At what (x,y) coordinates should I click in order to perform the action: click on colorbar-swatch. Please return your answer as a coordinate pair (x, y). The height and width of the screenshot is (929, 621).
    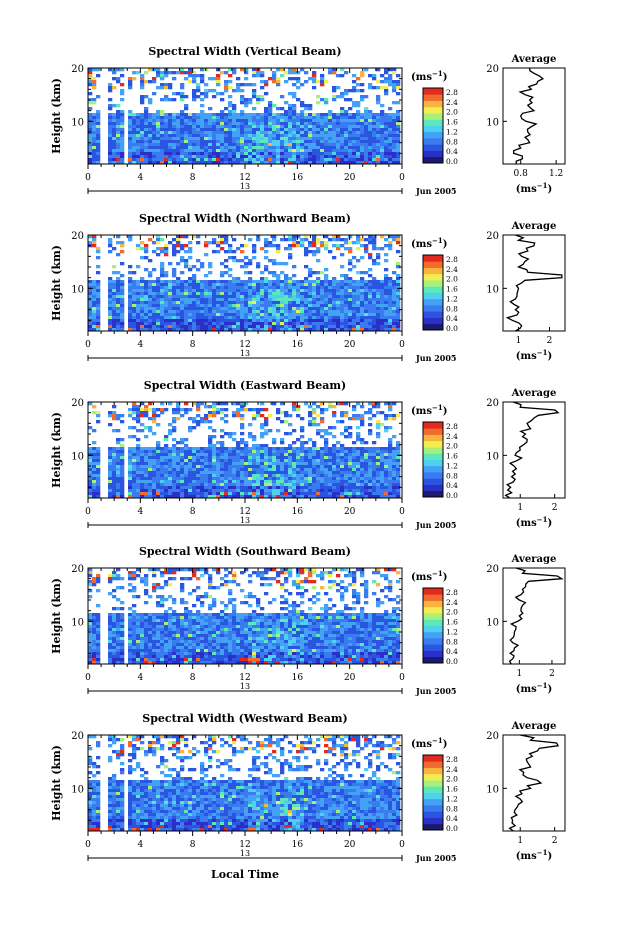
    Looking at the image, I should click on (433, 314).